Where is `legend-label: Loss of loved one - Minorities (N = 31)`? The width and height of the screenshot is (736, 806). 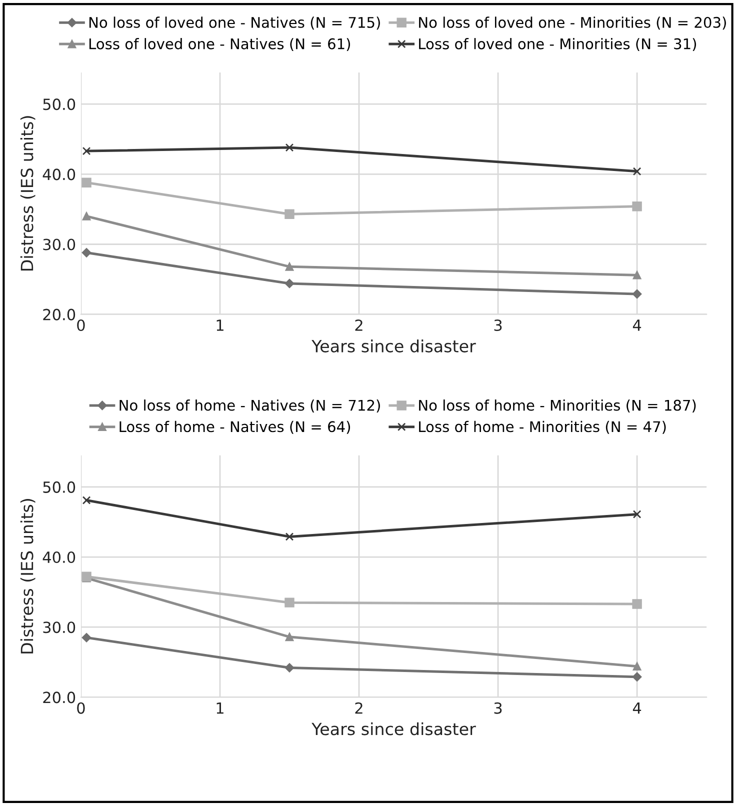 legend-label: Loss of loved one - Minorities (N = 31) is located at coordinates (557, 45).